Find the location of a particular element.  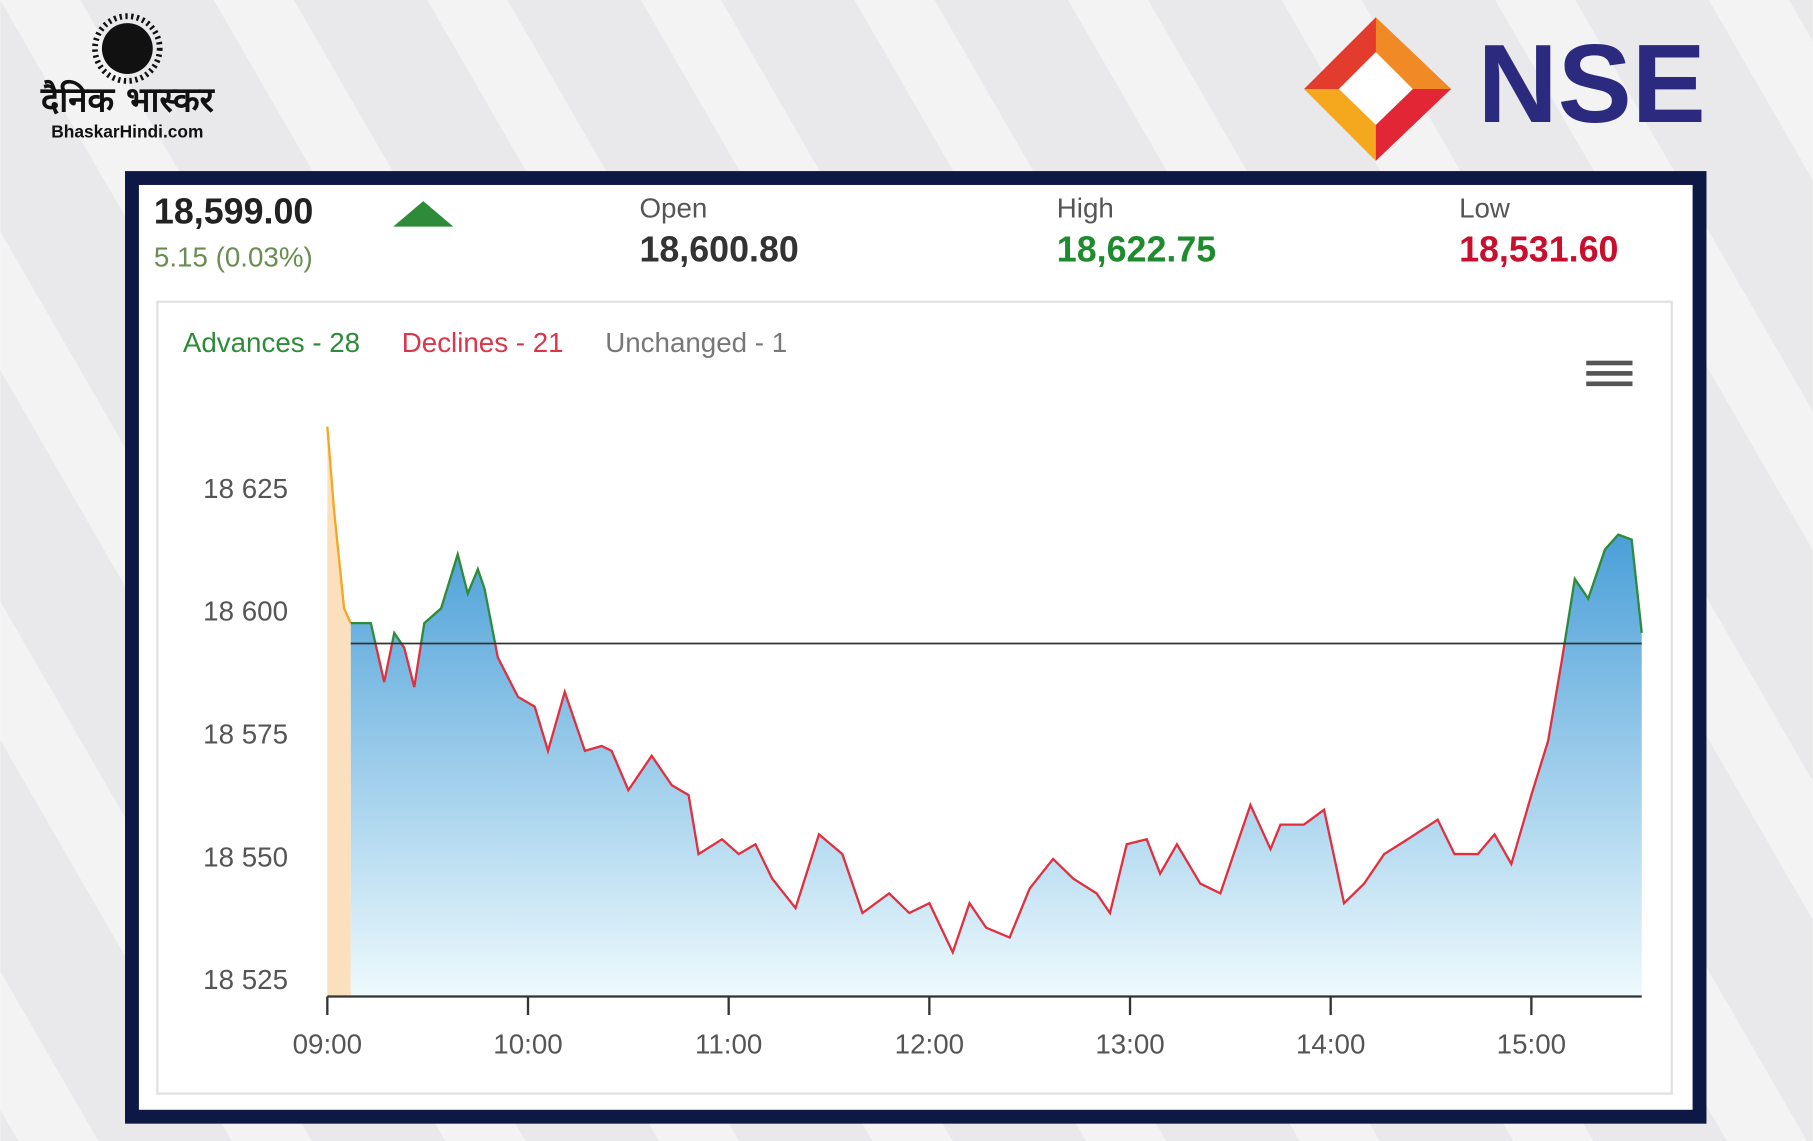

menu-button is located at coordinates (1609, 373).